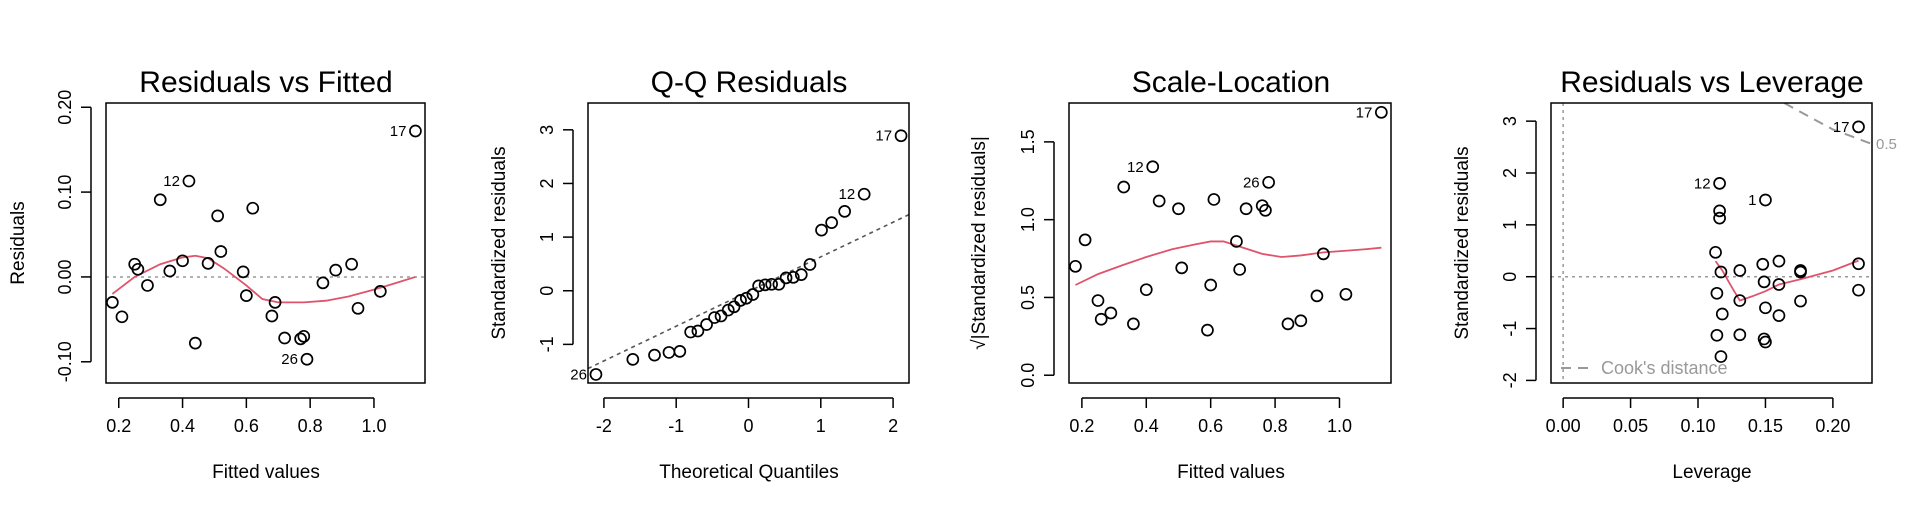  I want to click on y-tick-label: 0.20, so click(65, 107).